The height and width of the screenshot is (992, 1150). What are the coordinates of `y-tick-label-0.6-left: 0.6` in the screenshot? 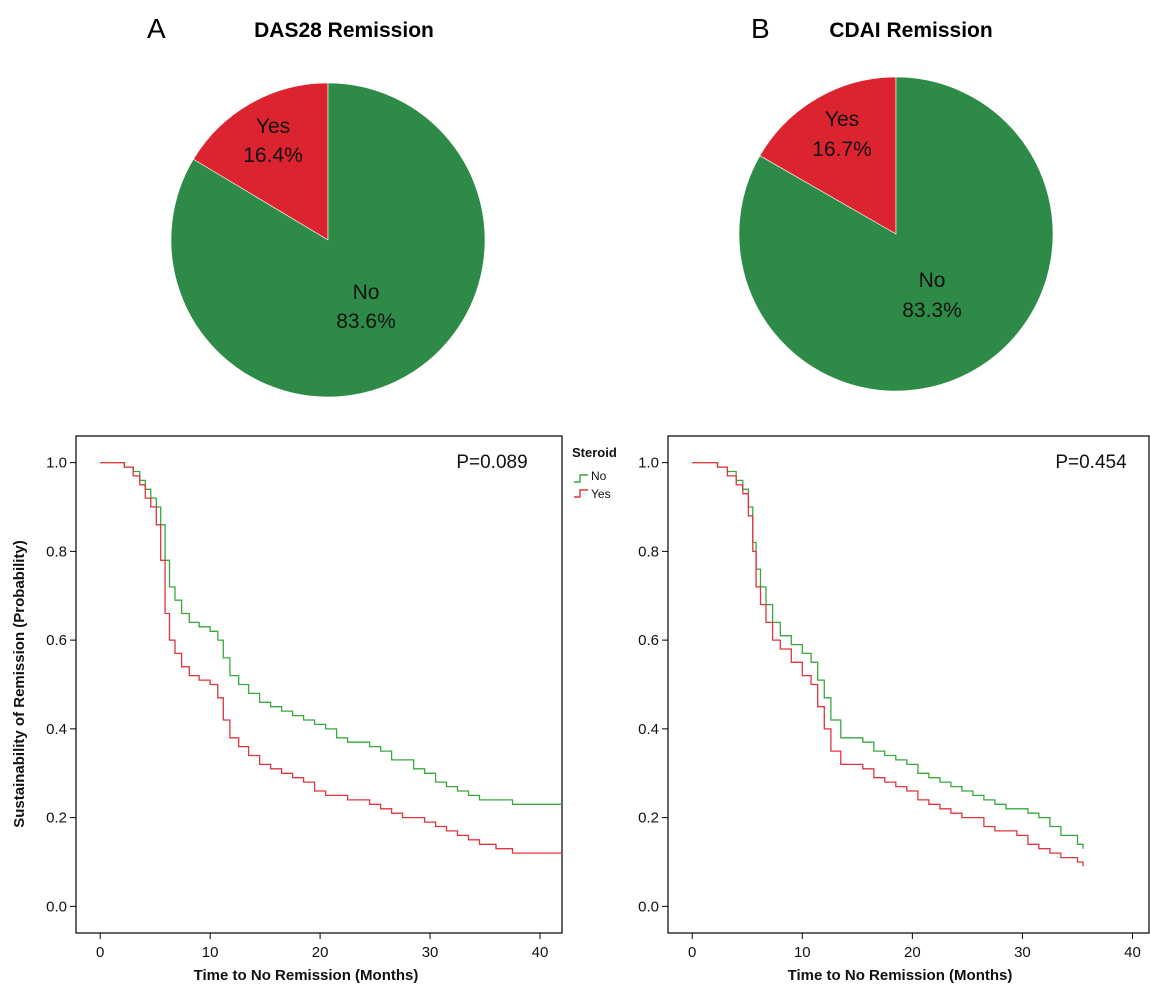 It's located at (56, 640).